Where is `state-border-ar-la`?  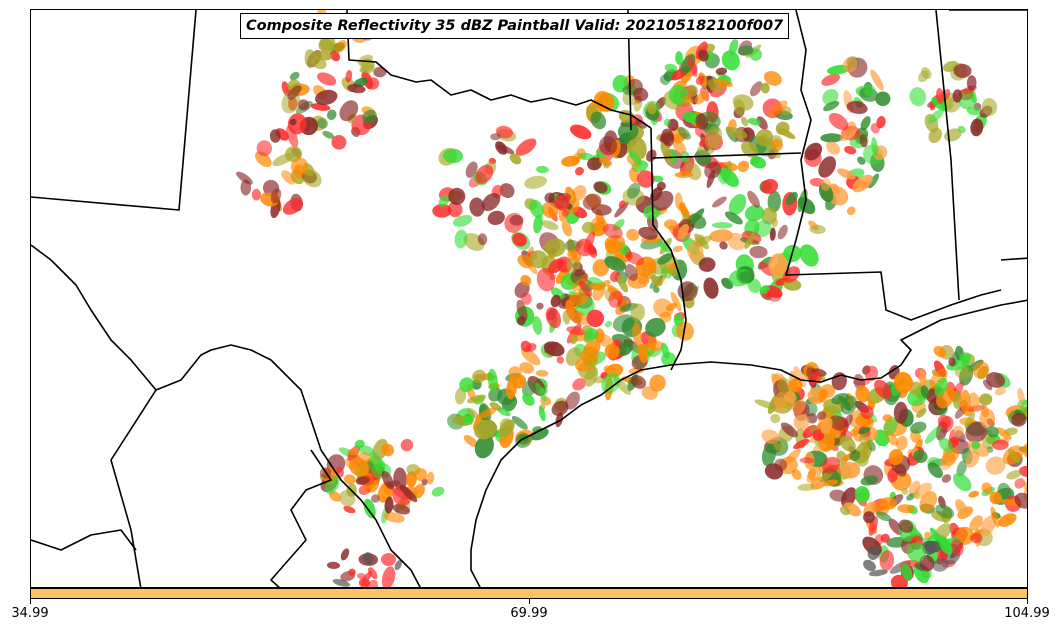
state-border-ar-la is located at coordinates (727, 155).